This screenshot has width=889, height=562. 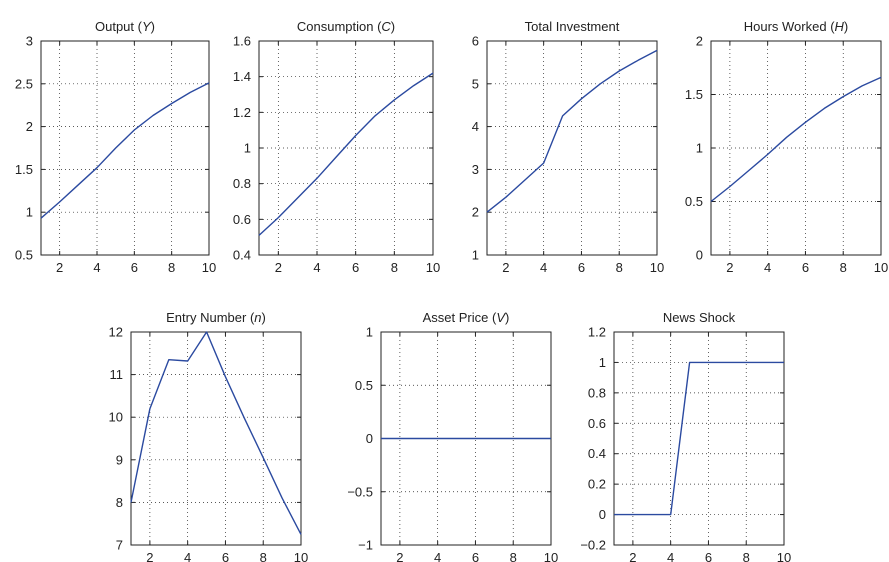 I want to click on y-tick-label: 1.4, so click(x=242, y=76).